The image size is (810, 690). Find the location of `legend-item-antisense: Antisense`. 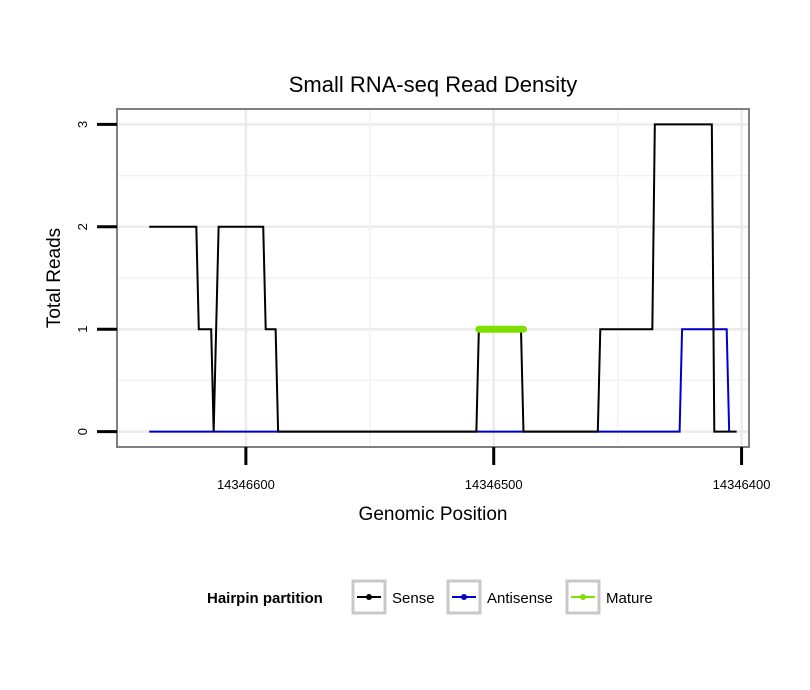

legend-item-antisense: Antisense is located at coordinates (499, 597).